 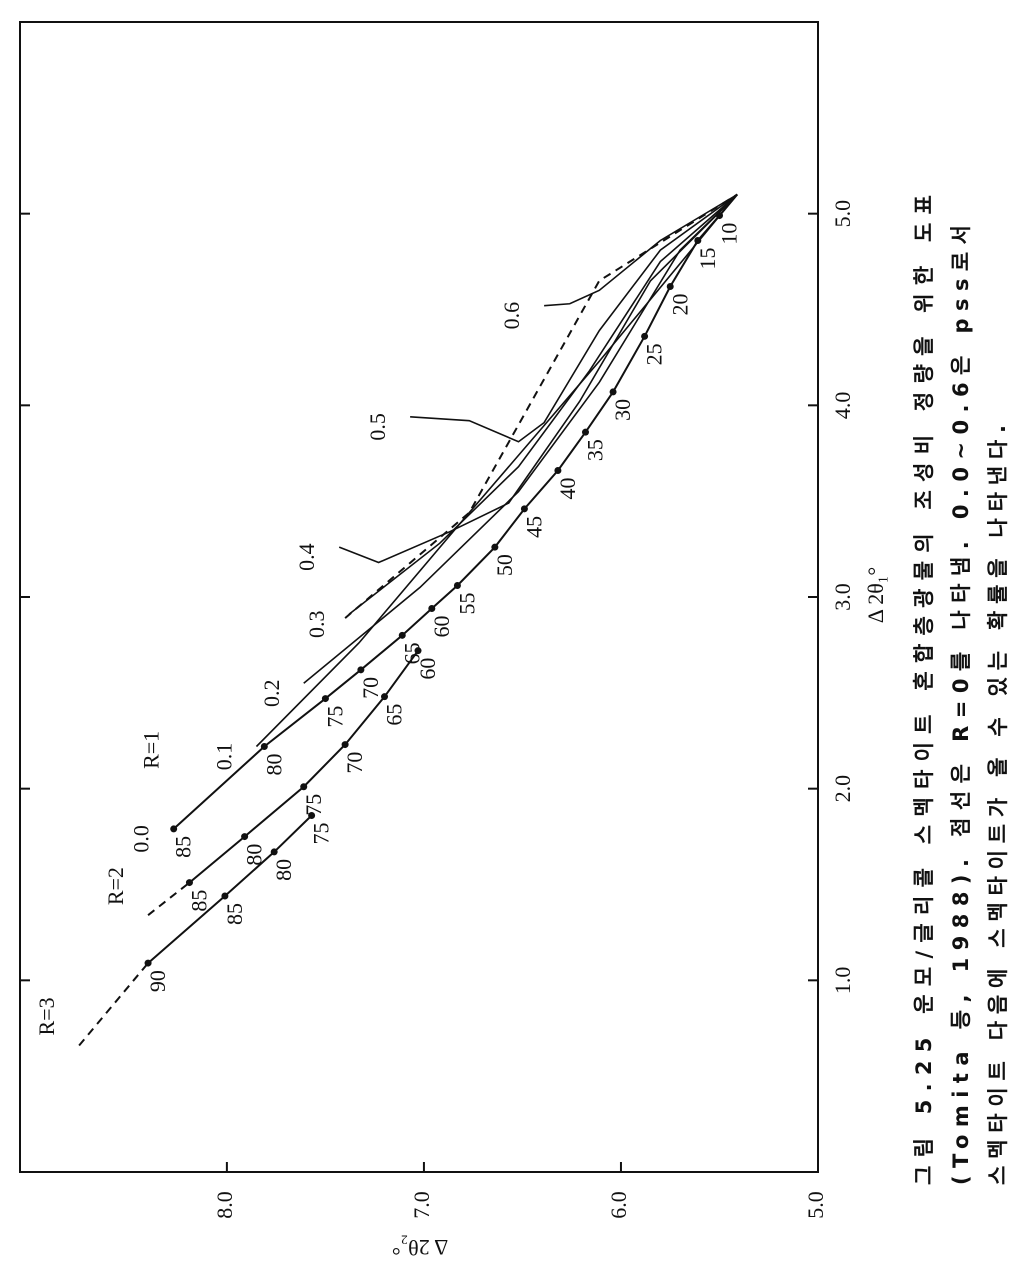 What do you see at coordinates (842, 214) in the screenshot?
I see `x-tick-label: 5.0` at bounding box center [842, 214].